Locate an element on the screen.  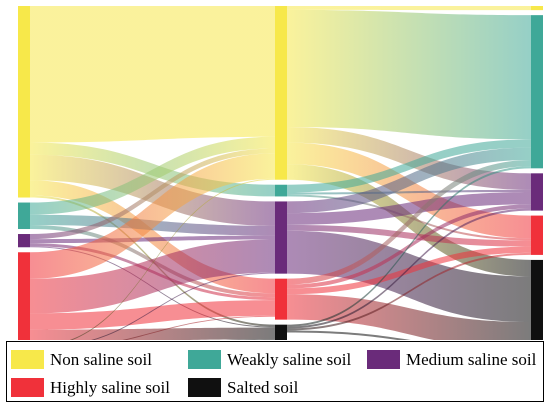
node-stage3-salted is located at coordinates (537, 299).